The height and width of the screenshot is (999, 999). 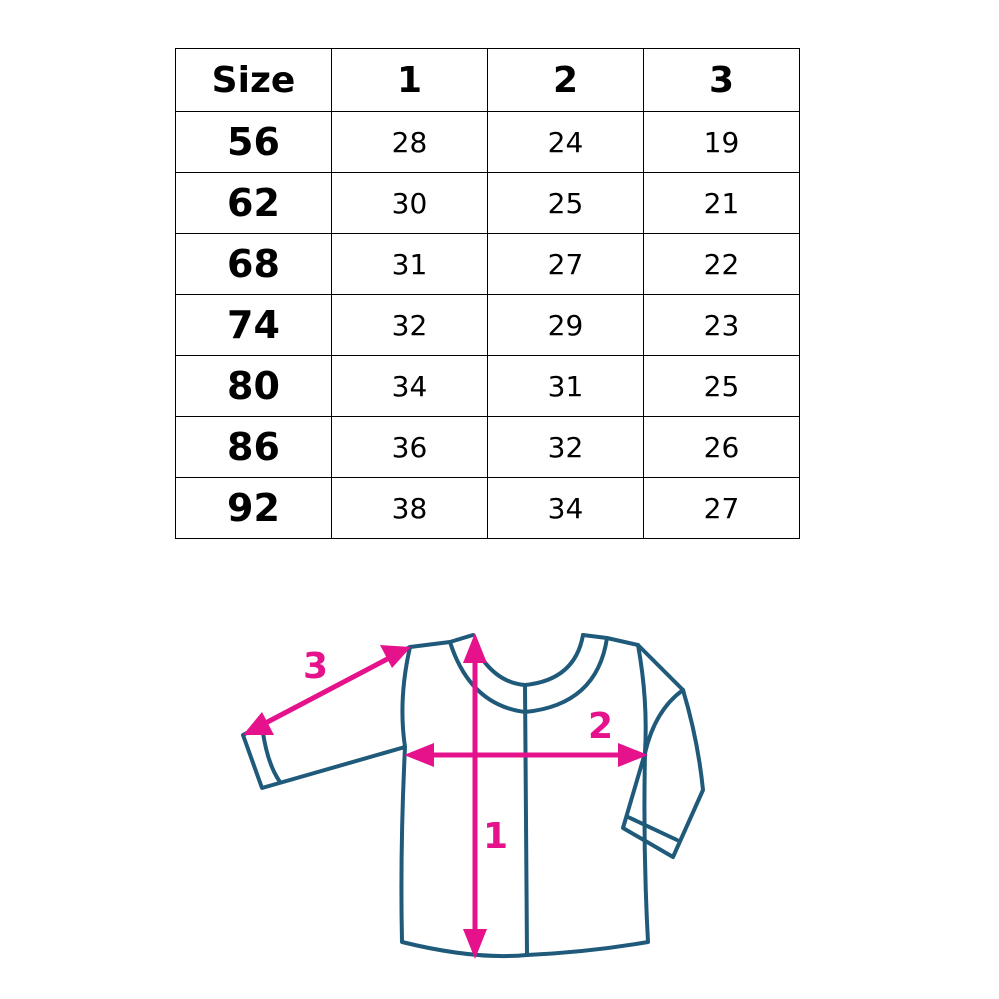 I want to click on measure-2-cell: 25, so click(x=565, y=203).